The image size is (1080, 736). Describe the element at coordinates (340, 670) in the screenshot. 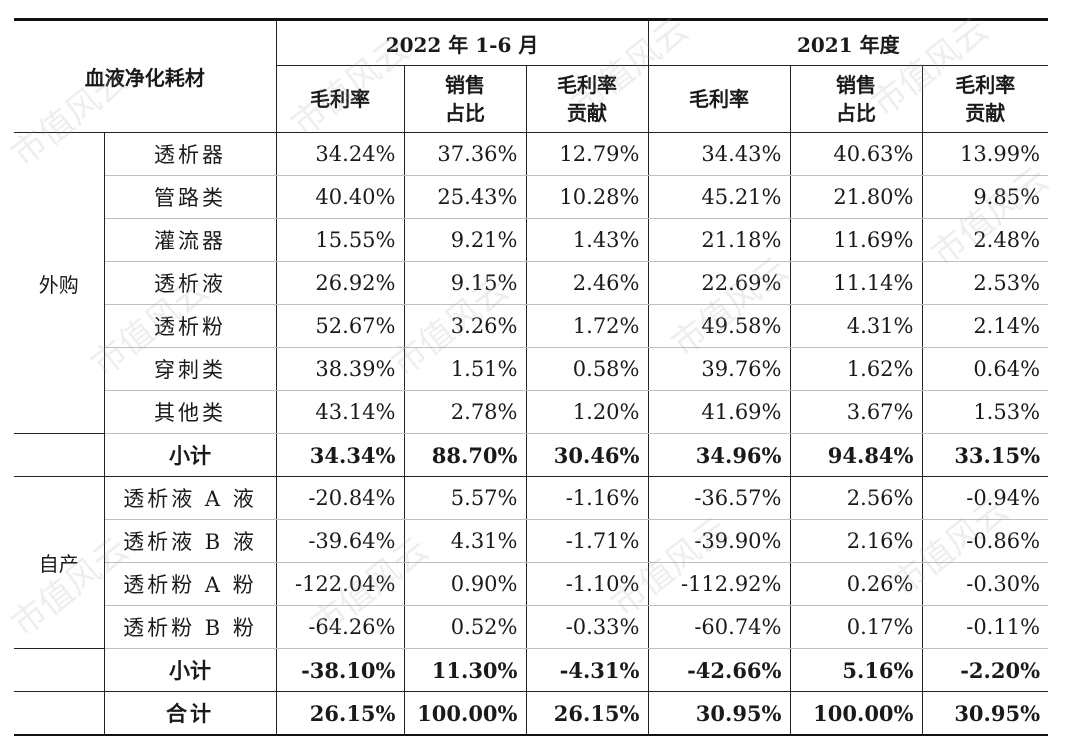

I see `value-cell: -38.10%` at that location.